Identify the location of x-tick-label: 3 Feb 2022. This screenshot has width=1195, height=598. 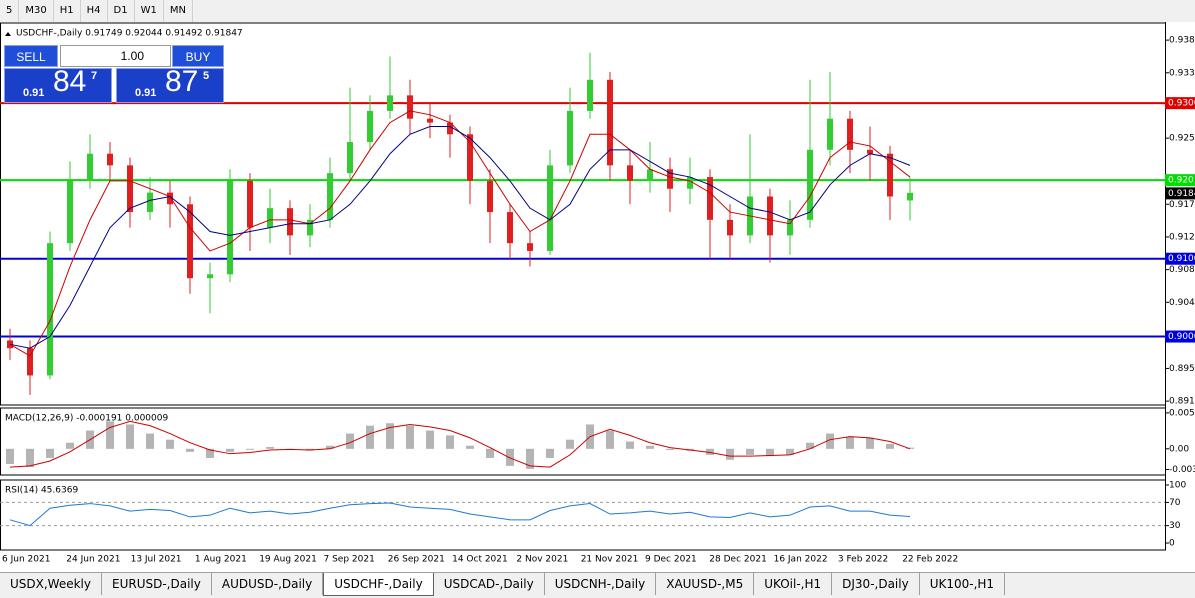
(863, 560).